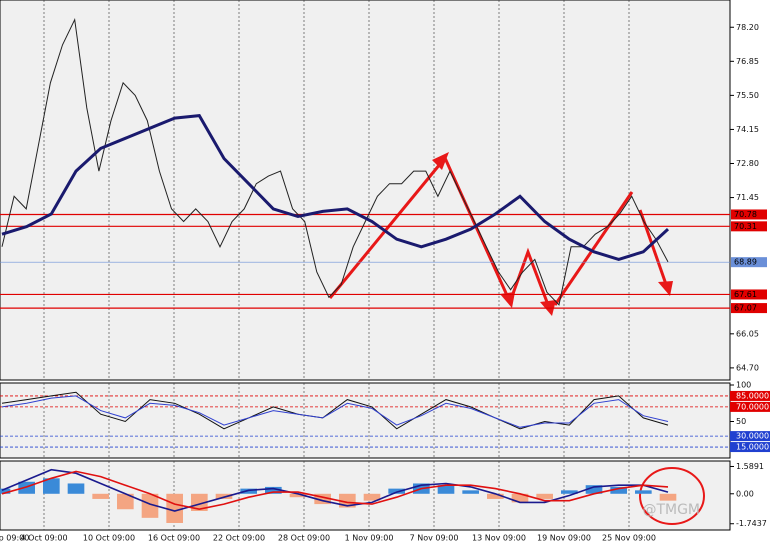 Image resolution: width=770 pixels, height=545 pixels. What do you see at coordinates (747, 27) in the screenshot?
I see `y-tick-label: 78.20` at bounding box center [747, 27].